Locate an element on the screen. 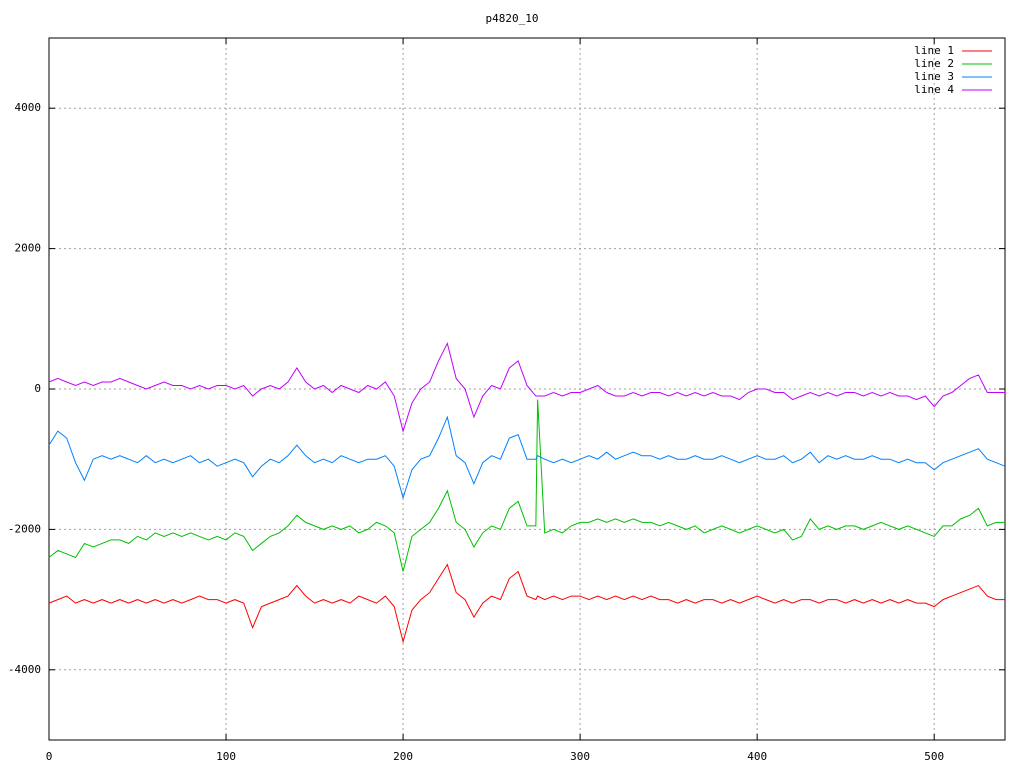  legend-label: line 3 is located at coordinates (934, 76).